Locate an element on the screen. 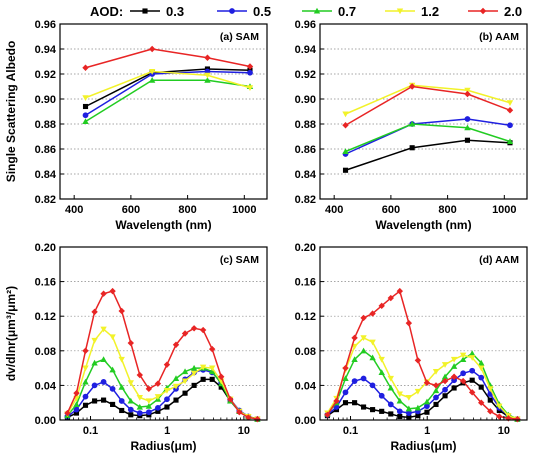 This screenshot has height=463, width=550. panel-title: (a) SAM is located at coordinates (239, 37).